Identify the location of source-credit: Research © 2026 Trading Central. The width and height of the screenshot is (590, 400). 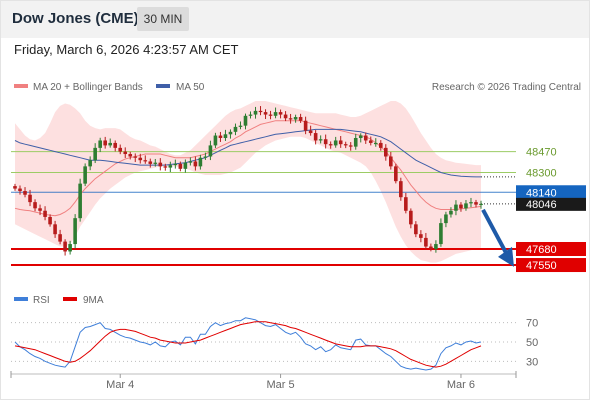
(506, 87).